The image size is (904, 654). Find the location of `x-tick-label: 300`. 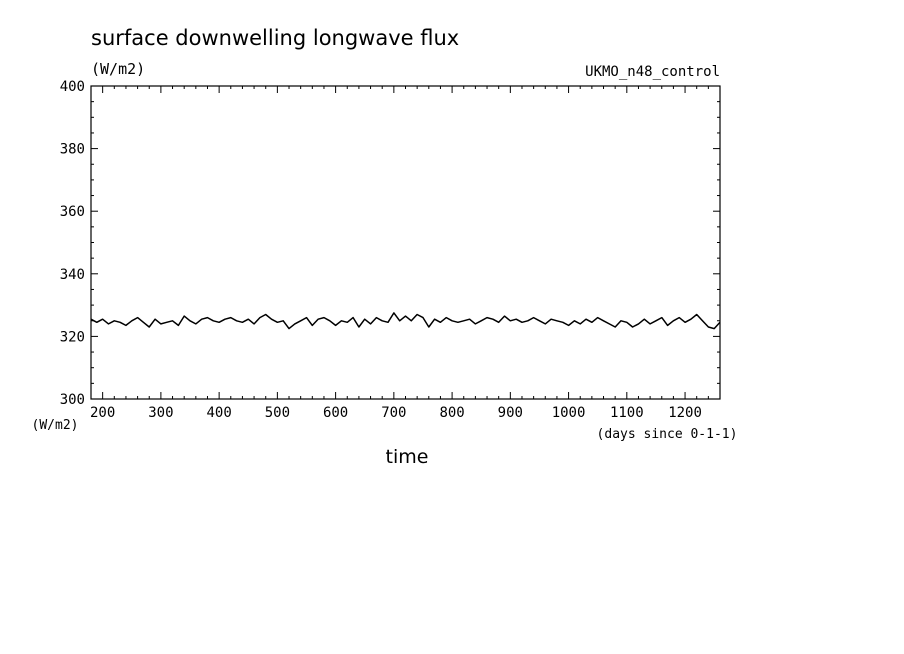

x-tick-label: 300 is located at coordinates (160, 413).